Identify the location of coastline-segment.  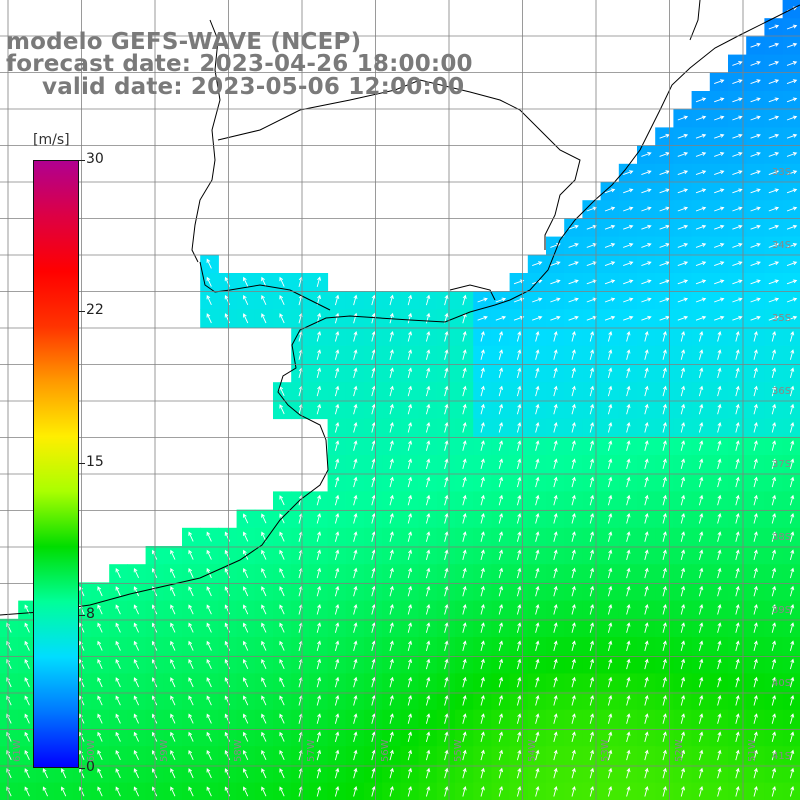
(472, 292).